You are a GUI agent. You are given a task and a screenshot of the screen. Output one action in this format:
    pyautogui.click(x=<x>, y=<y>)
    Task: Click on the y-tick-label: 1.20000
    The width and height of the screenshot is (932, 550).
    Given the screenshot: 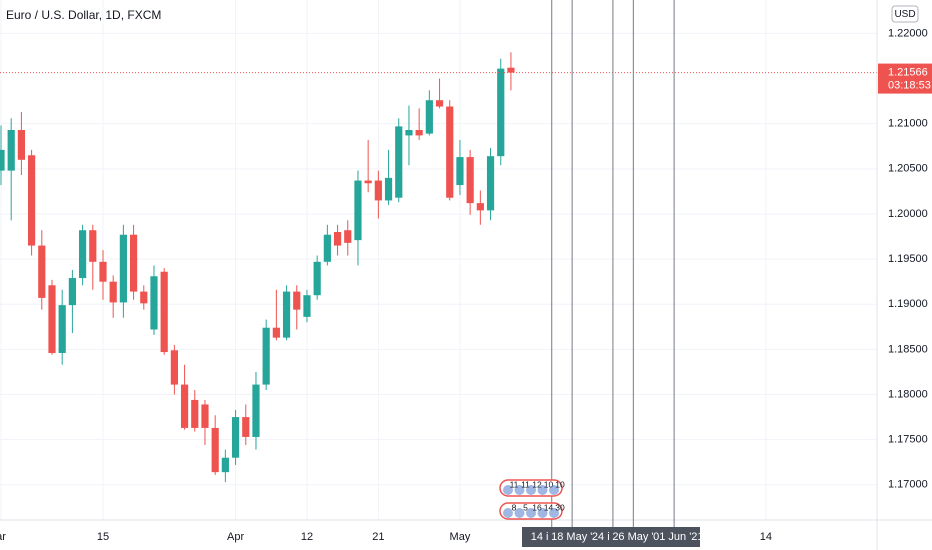 What is the action you would take?
    pyautogui.click(x=908, y=214)
    